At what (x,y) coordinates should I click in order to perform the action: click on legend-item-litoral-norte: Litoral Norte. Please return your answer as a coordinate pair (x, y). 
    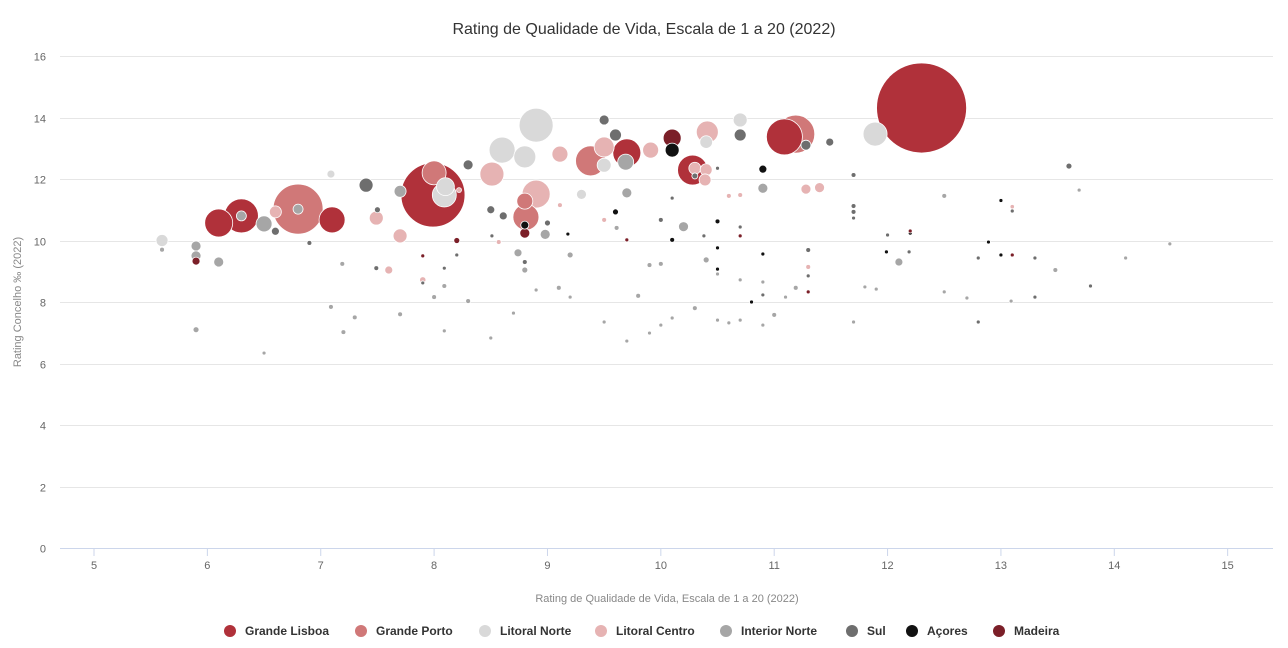
    Looking at the image, I should click on (525, 631).